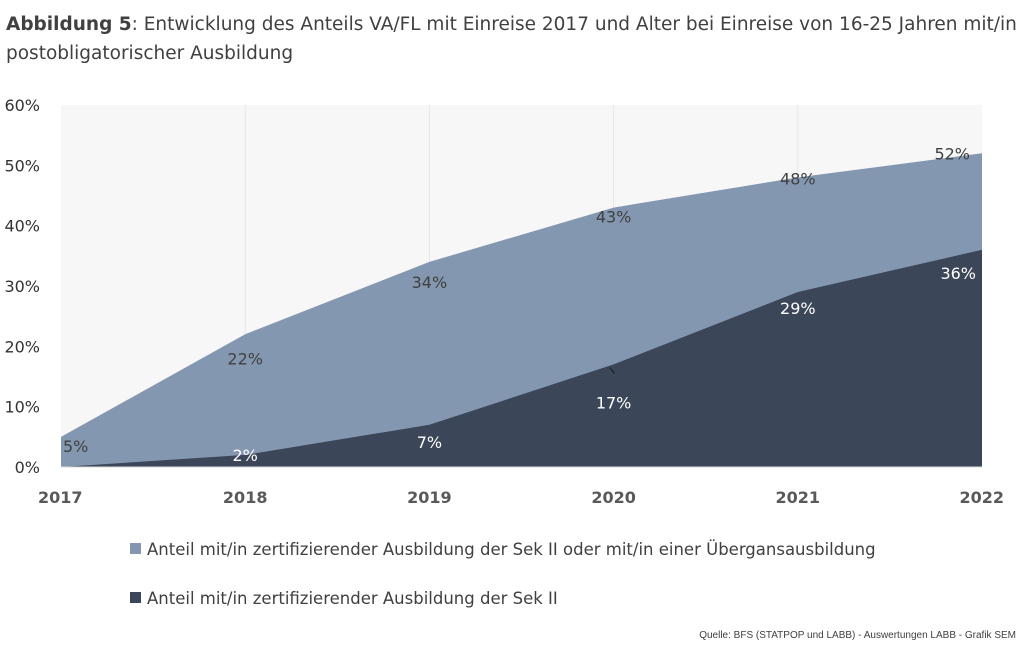 The image size is (1024, 652). I want to click on y-tick-label: 40%, so click(22, 226).